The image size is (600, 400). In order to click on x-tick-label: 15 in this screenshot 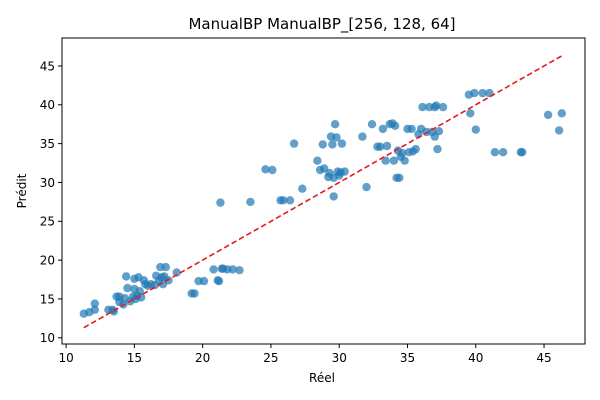, I will do `click(134, 358)`.